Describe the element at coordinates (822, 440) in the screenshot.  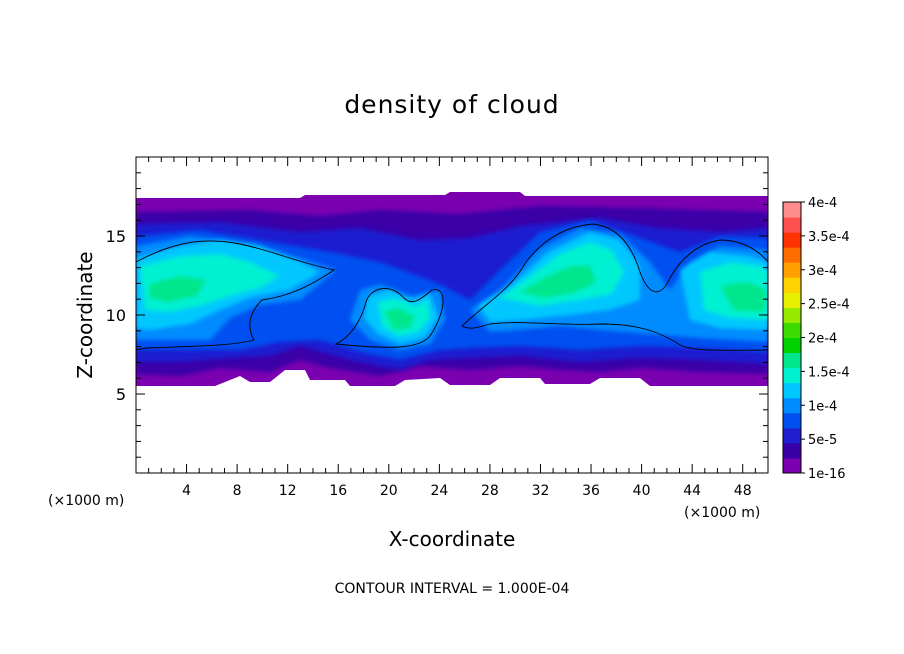
I see `colorbar-label: 5e-5` at that location.